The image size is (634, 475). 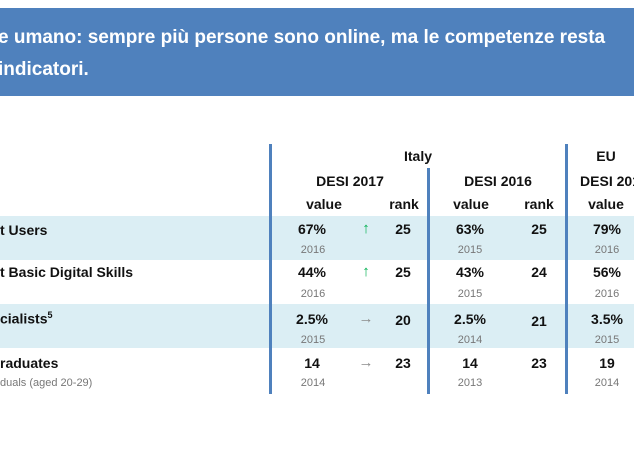 I want to click on divider-italy-left, so click(x=270, y=269).